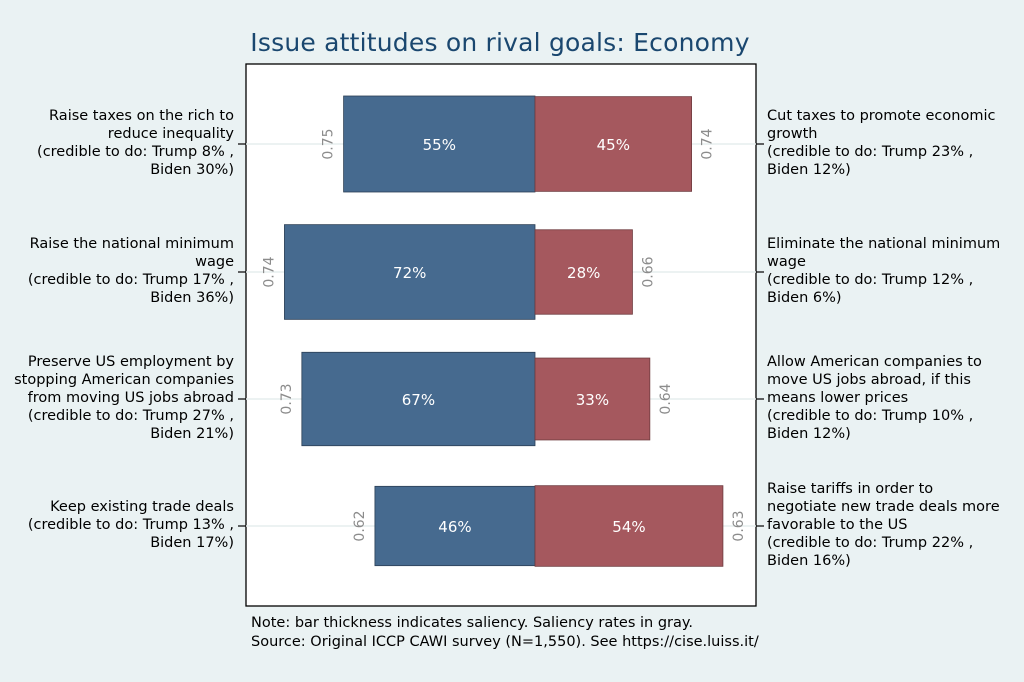 This screenshot has height=682, width=1024. What do you see at coordinates (884, 244) in the screenshot?
I see `right-row-label-line: Eliminate the national minimum` at bounding box center [884, 244].